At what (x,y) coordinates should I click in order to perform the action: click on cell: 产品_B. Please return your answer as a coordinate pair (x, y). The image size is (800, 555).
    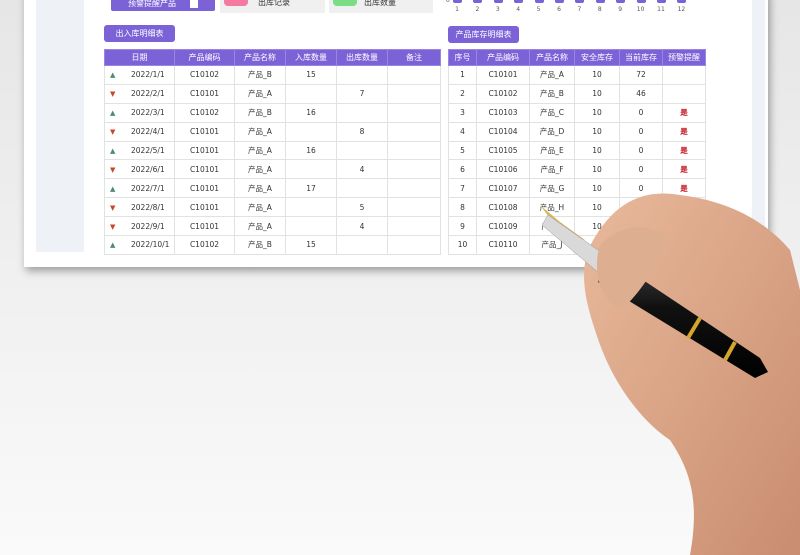
    Looking at the image, I should click on (552, 93).